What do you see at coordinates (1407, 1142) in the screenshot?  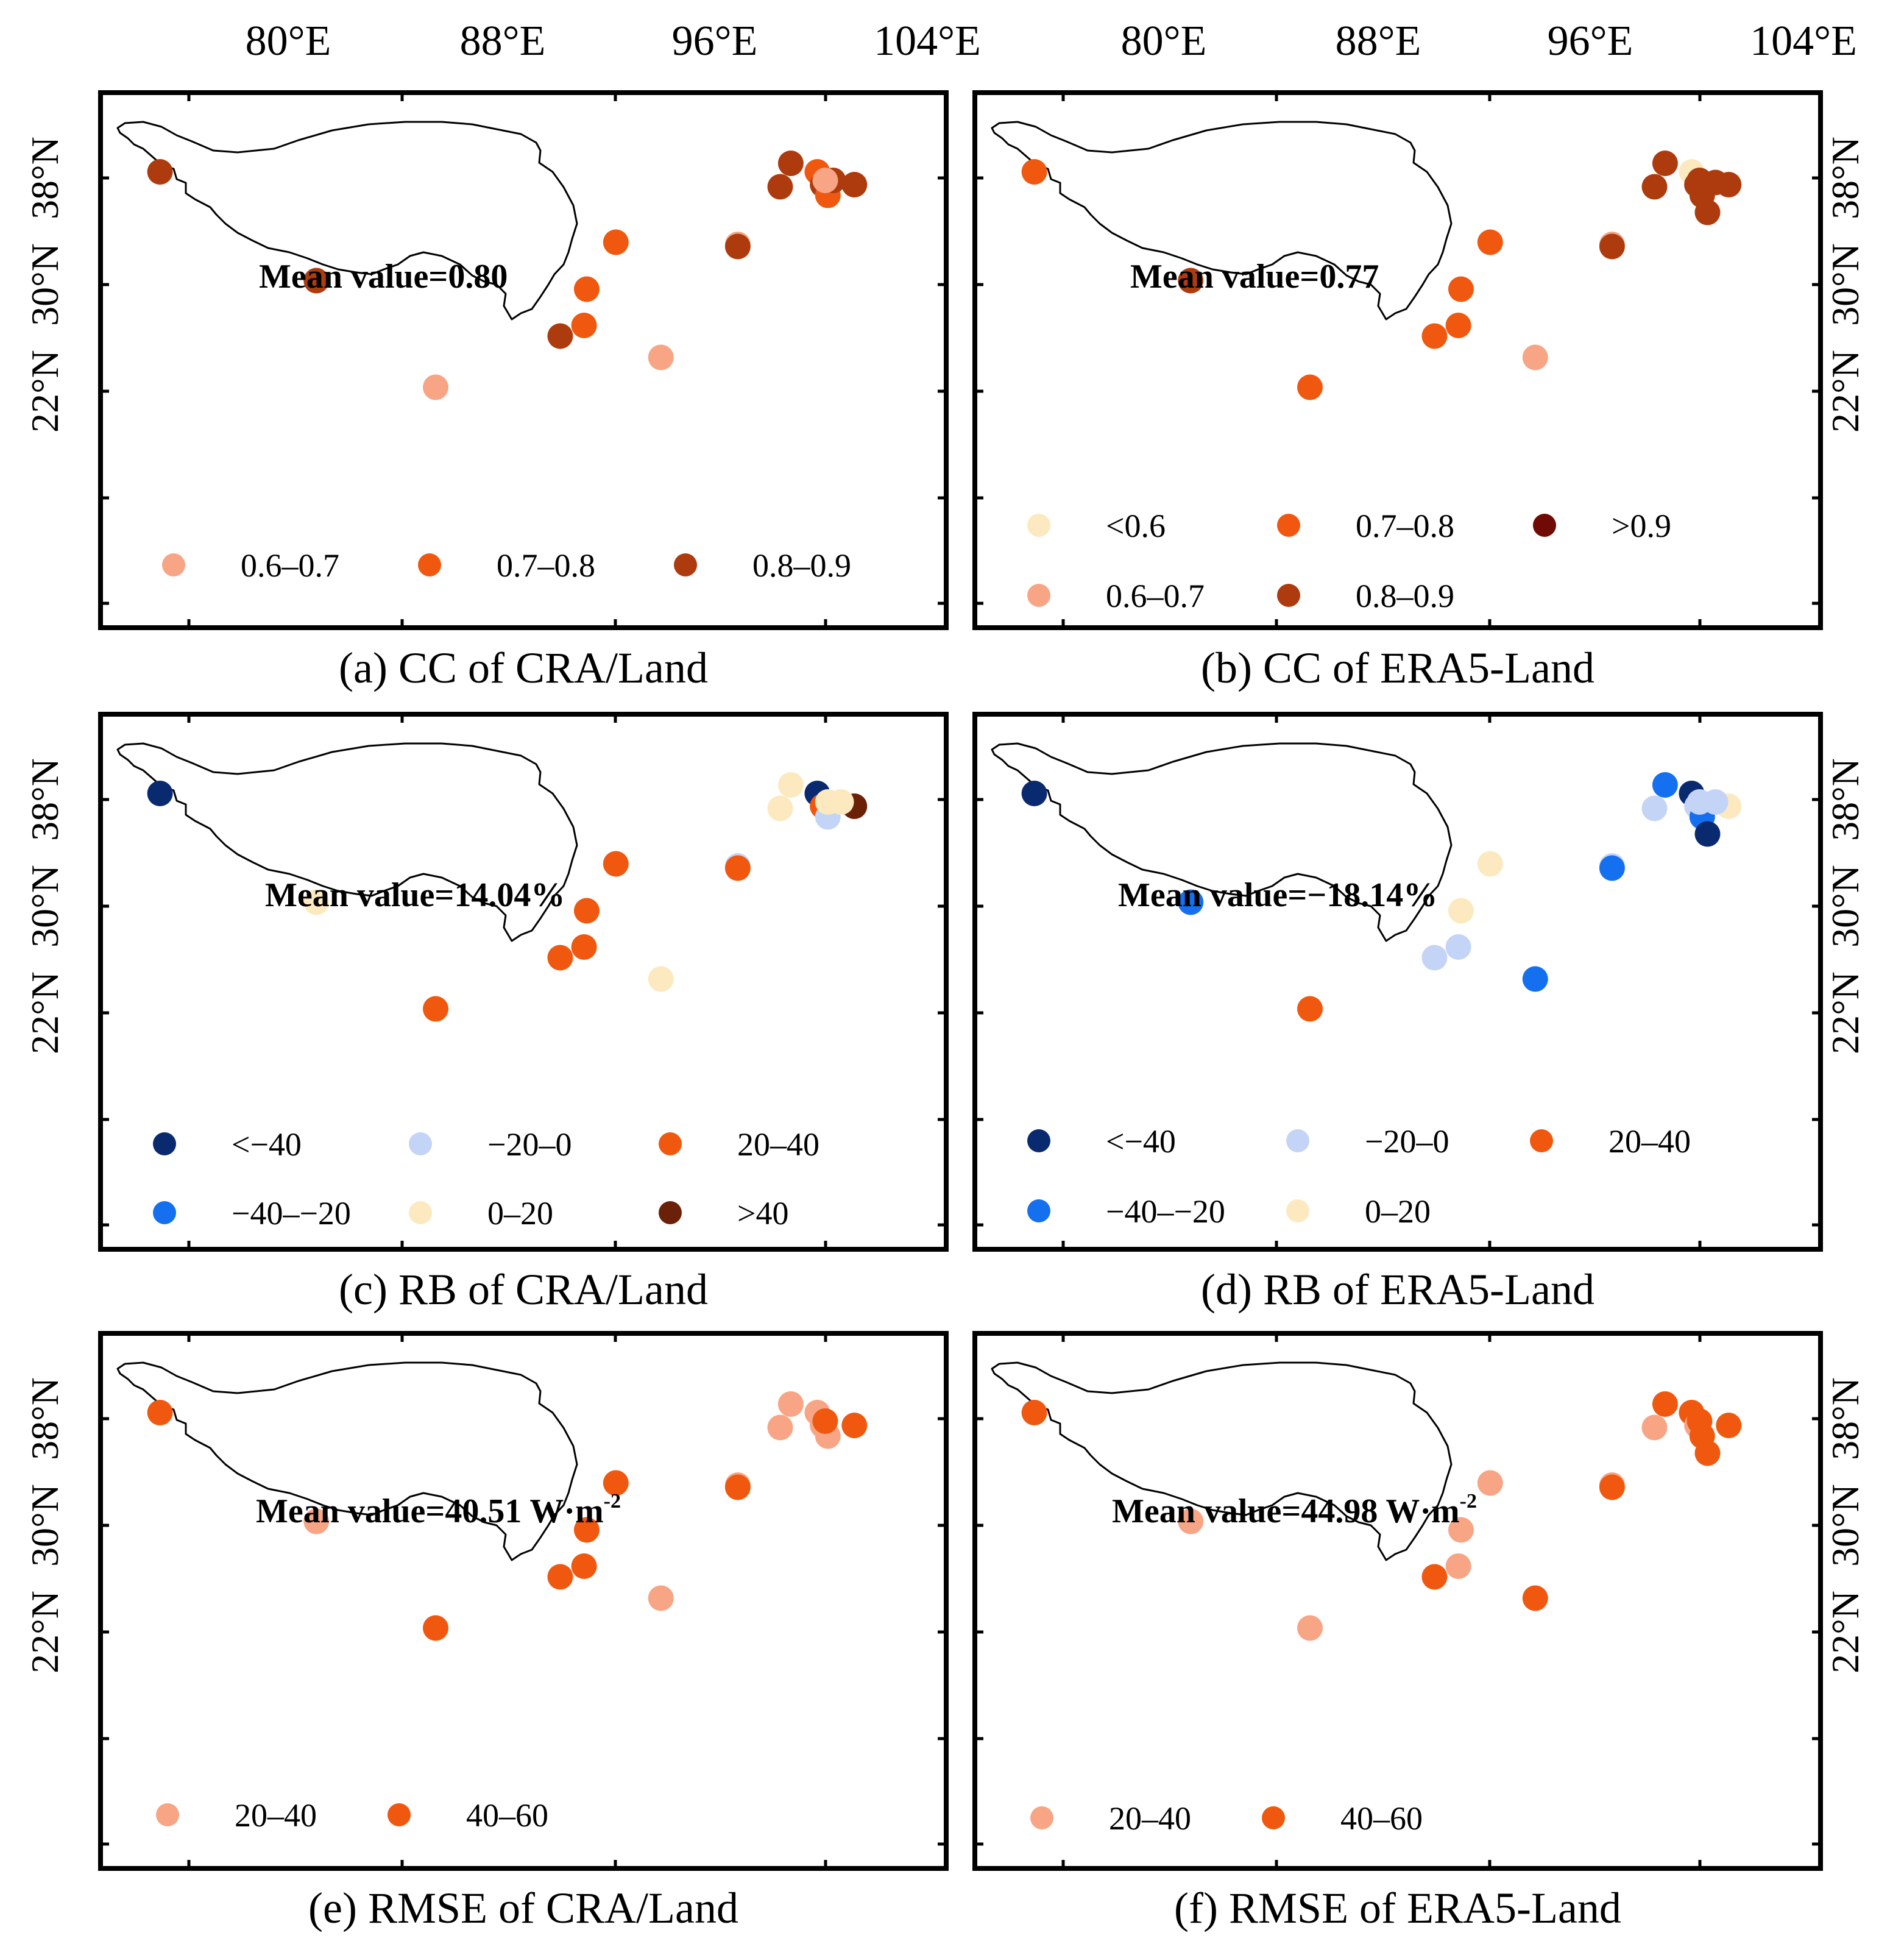 I see `legend-label: −20–0` at bounding box center [1407, 1142].